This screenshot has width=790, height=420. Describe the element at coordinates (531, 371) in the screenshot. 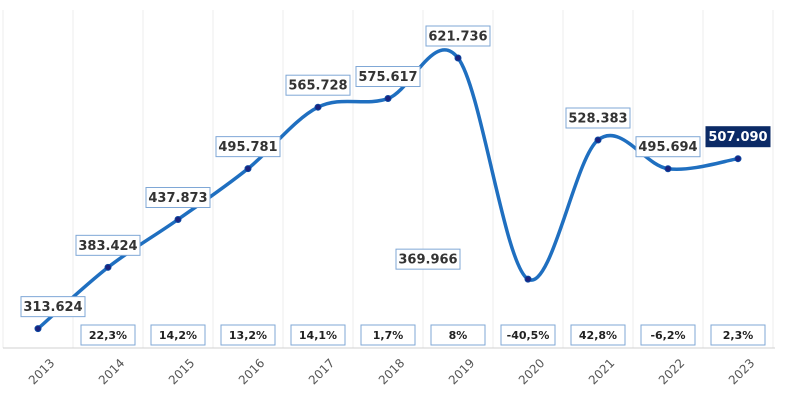

I see `x-tick-label: 2020` at that location.